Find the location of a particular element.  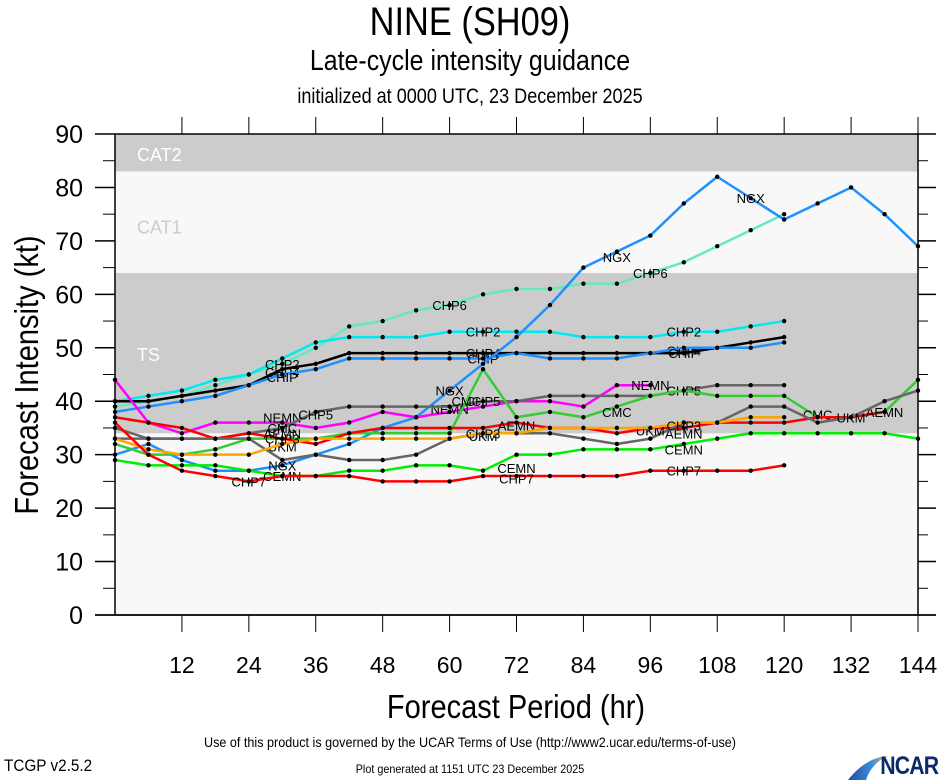

series-label-cemn: CEMN is located at coordinates (684, 449).